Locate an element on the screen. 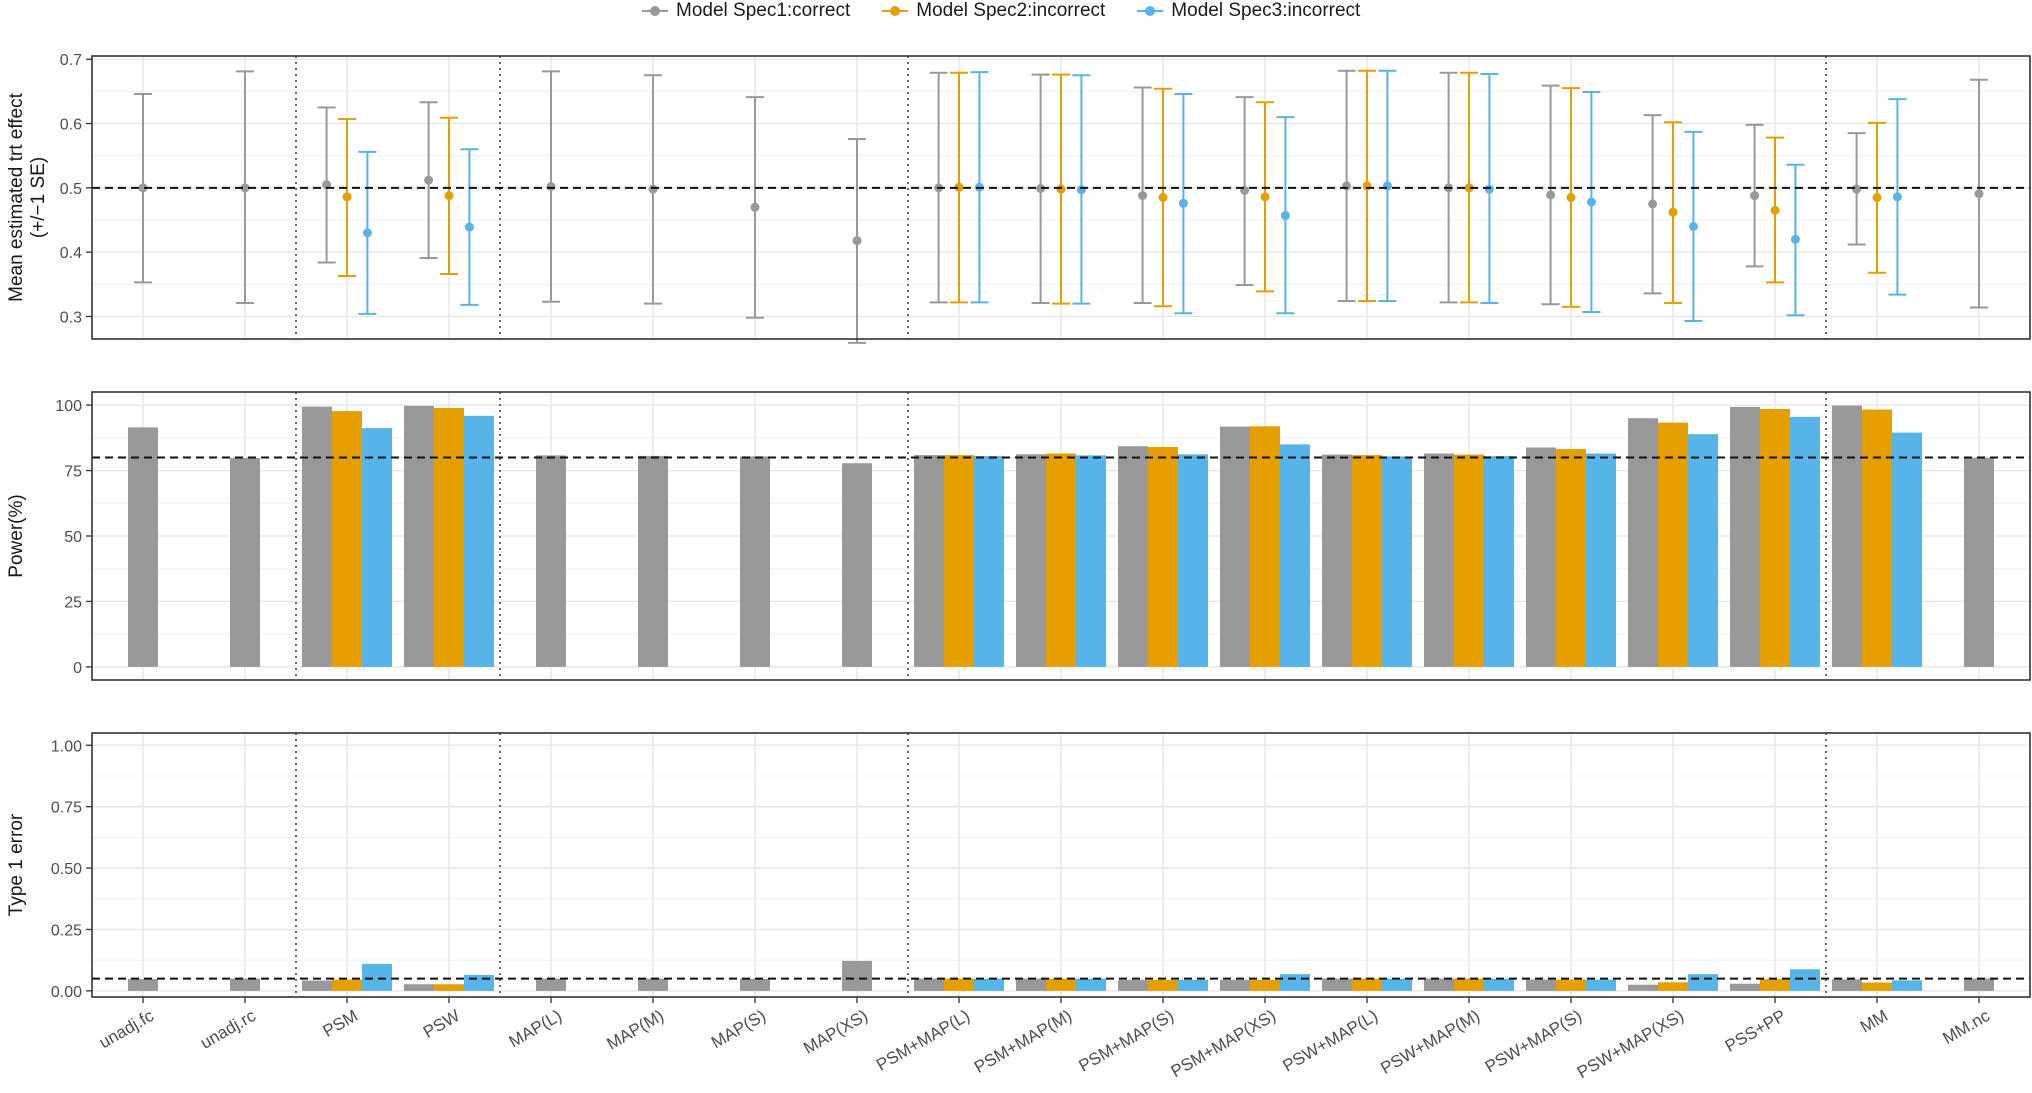 Image resolution: width=2032 pixels, height=1093 pixels. legend-item-spec1: Model Spec1:correct is located at coordinates (745, 11).